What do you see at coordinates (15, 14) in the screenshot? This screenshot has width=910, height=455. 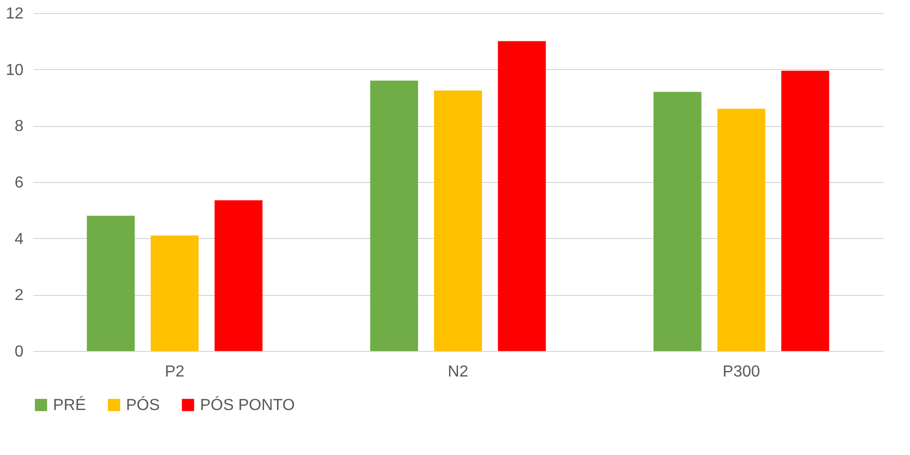 I see `y-tick-label: 12` at bounding box center [15, 14].